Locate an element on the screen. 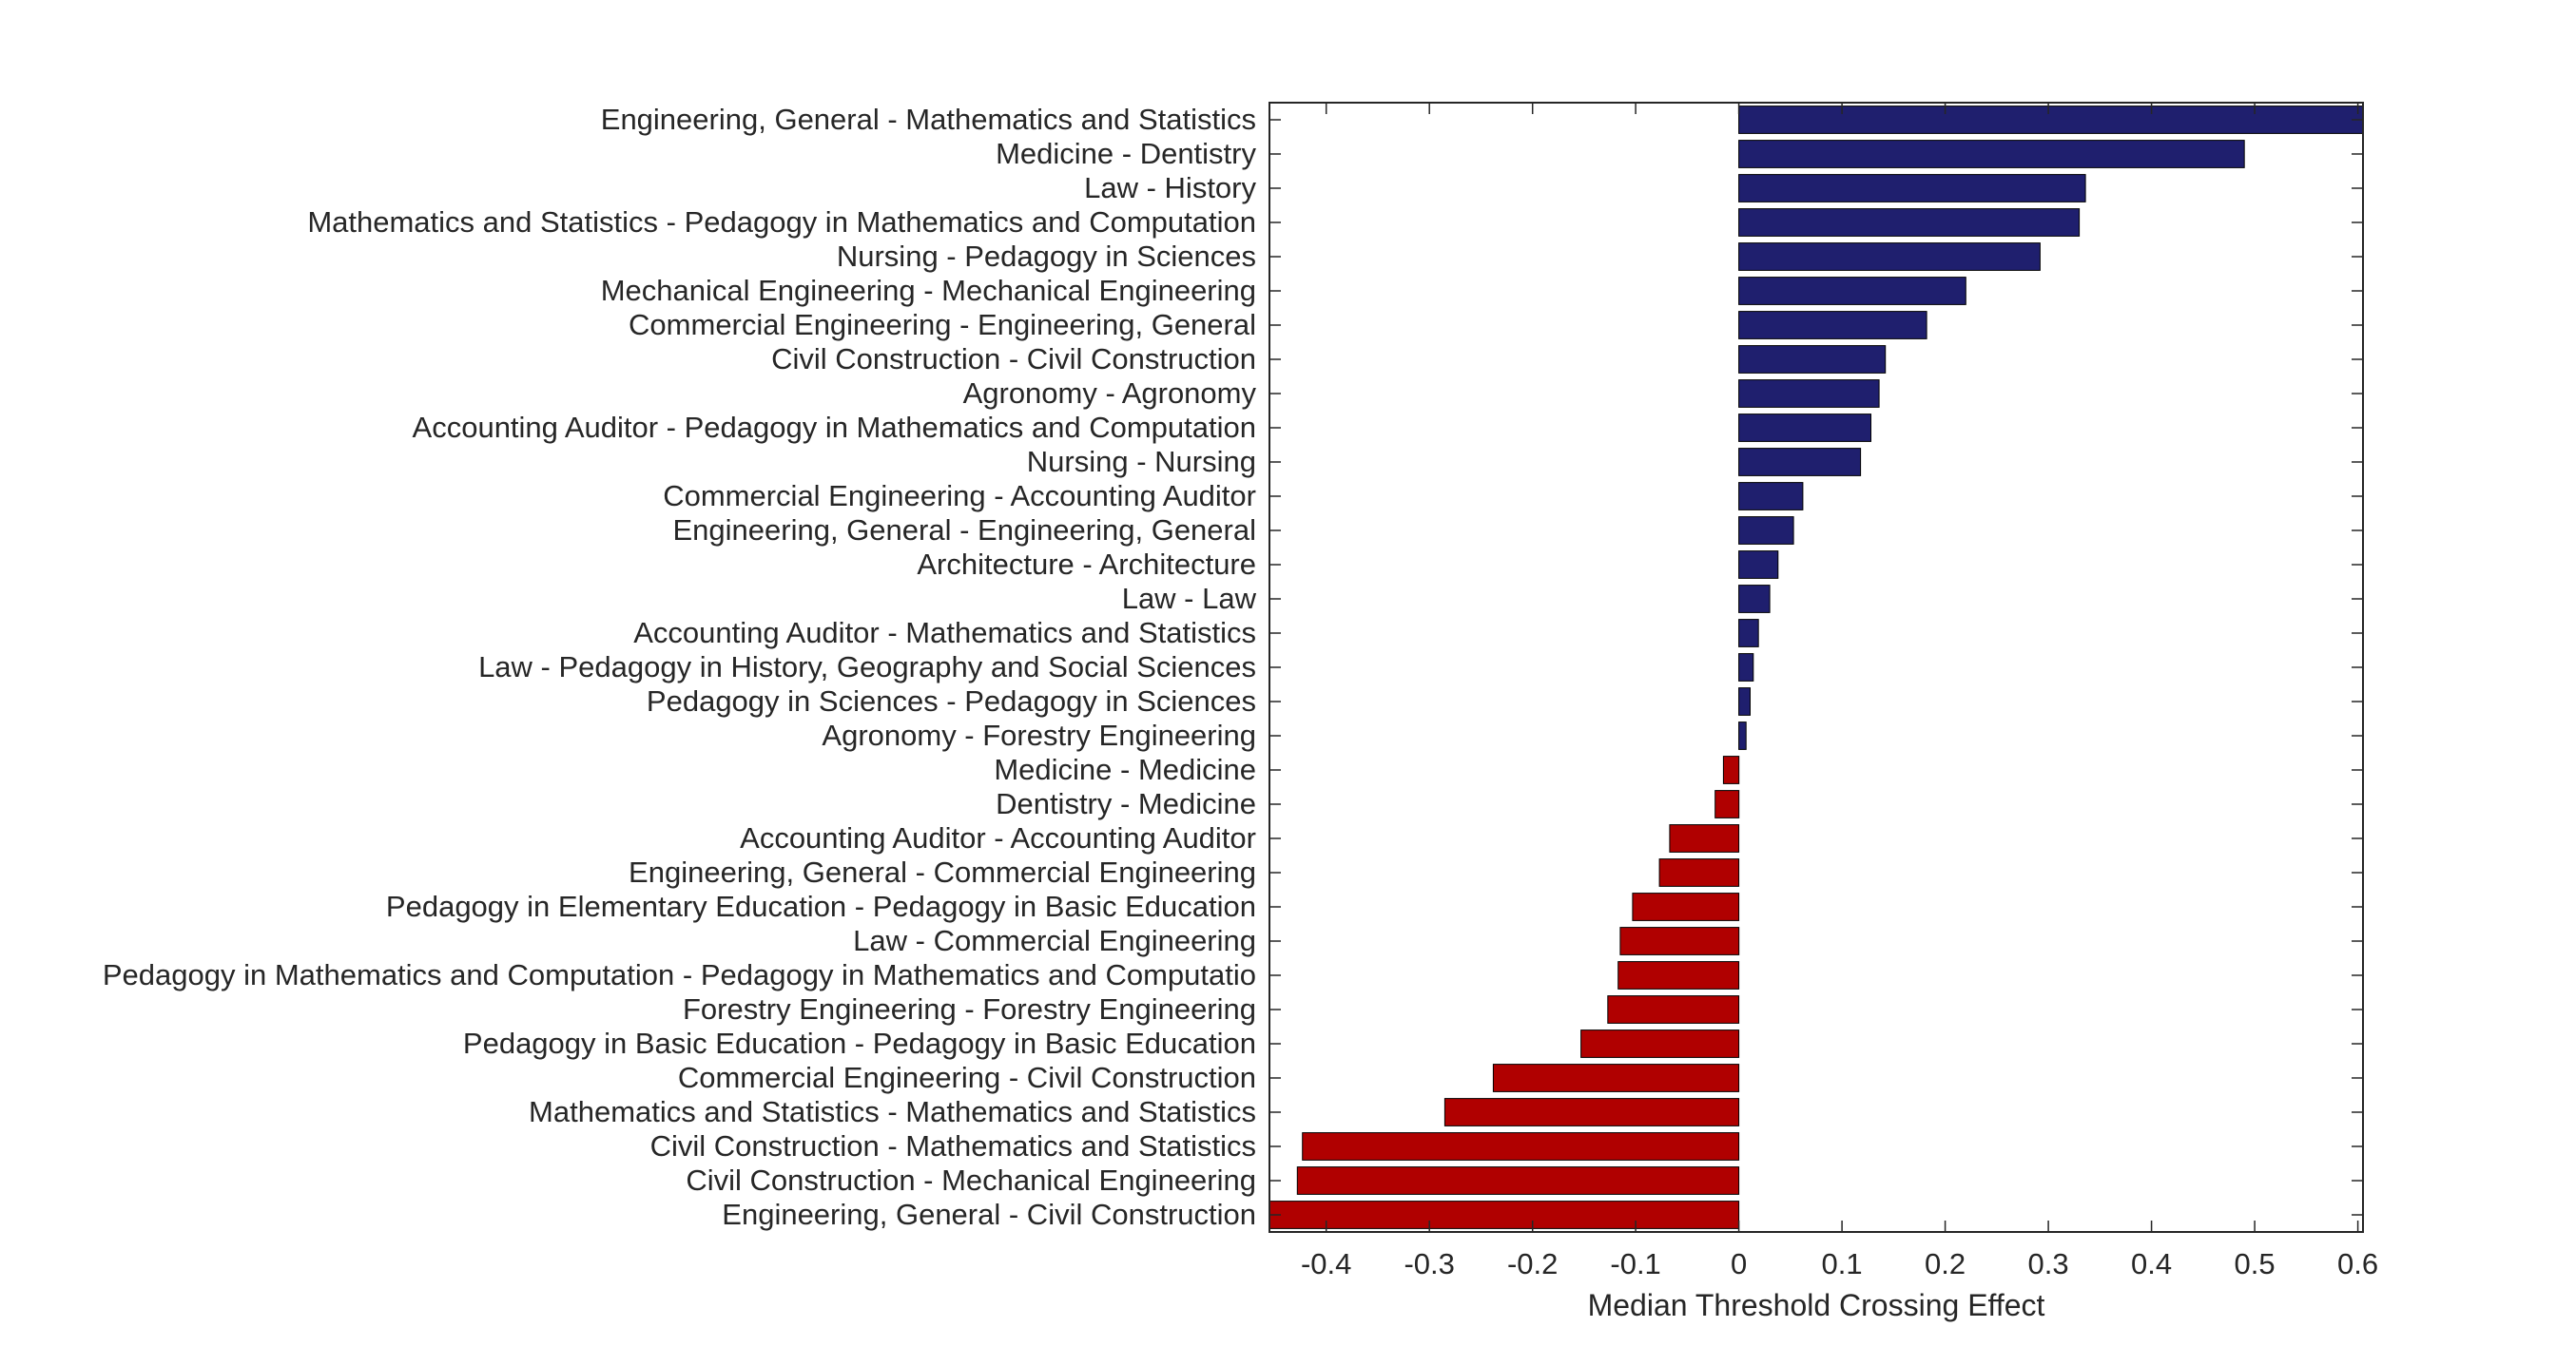 This screenshot has height=1366, width=2576. x-tick-label: 0.2 is located at coordinates (1945, 1263).